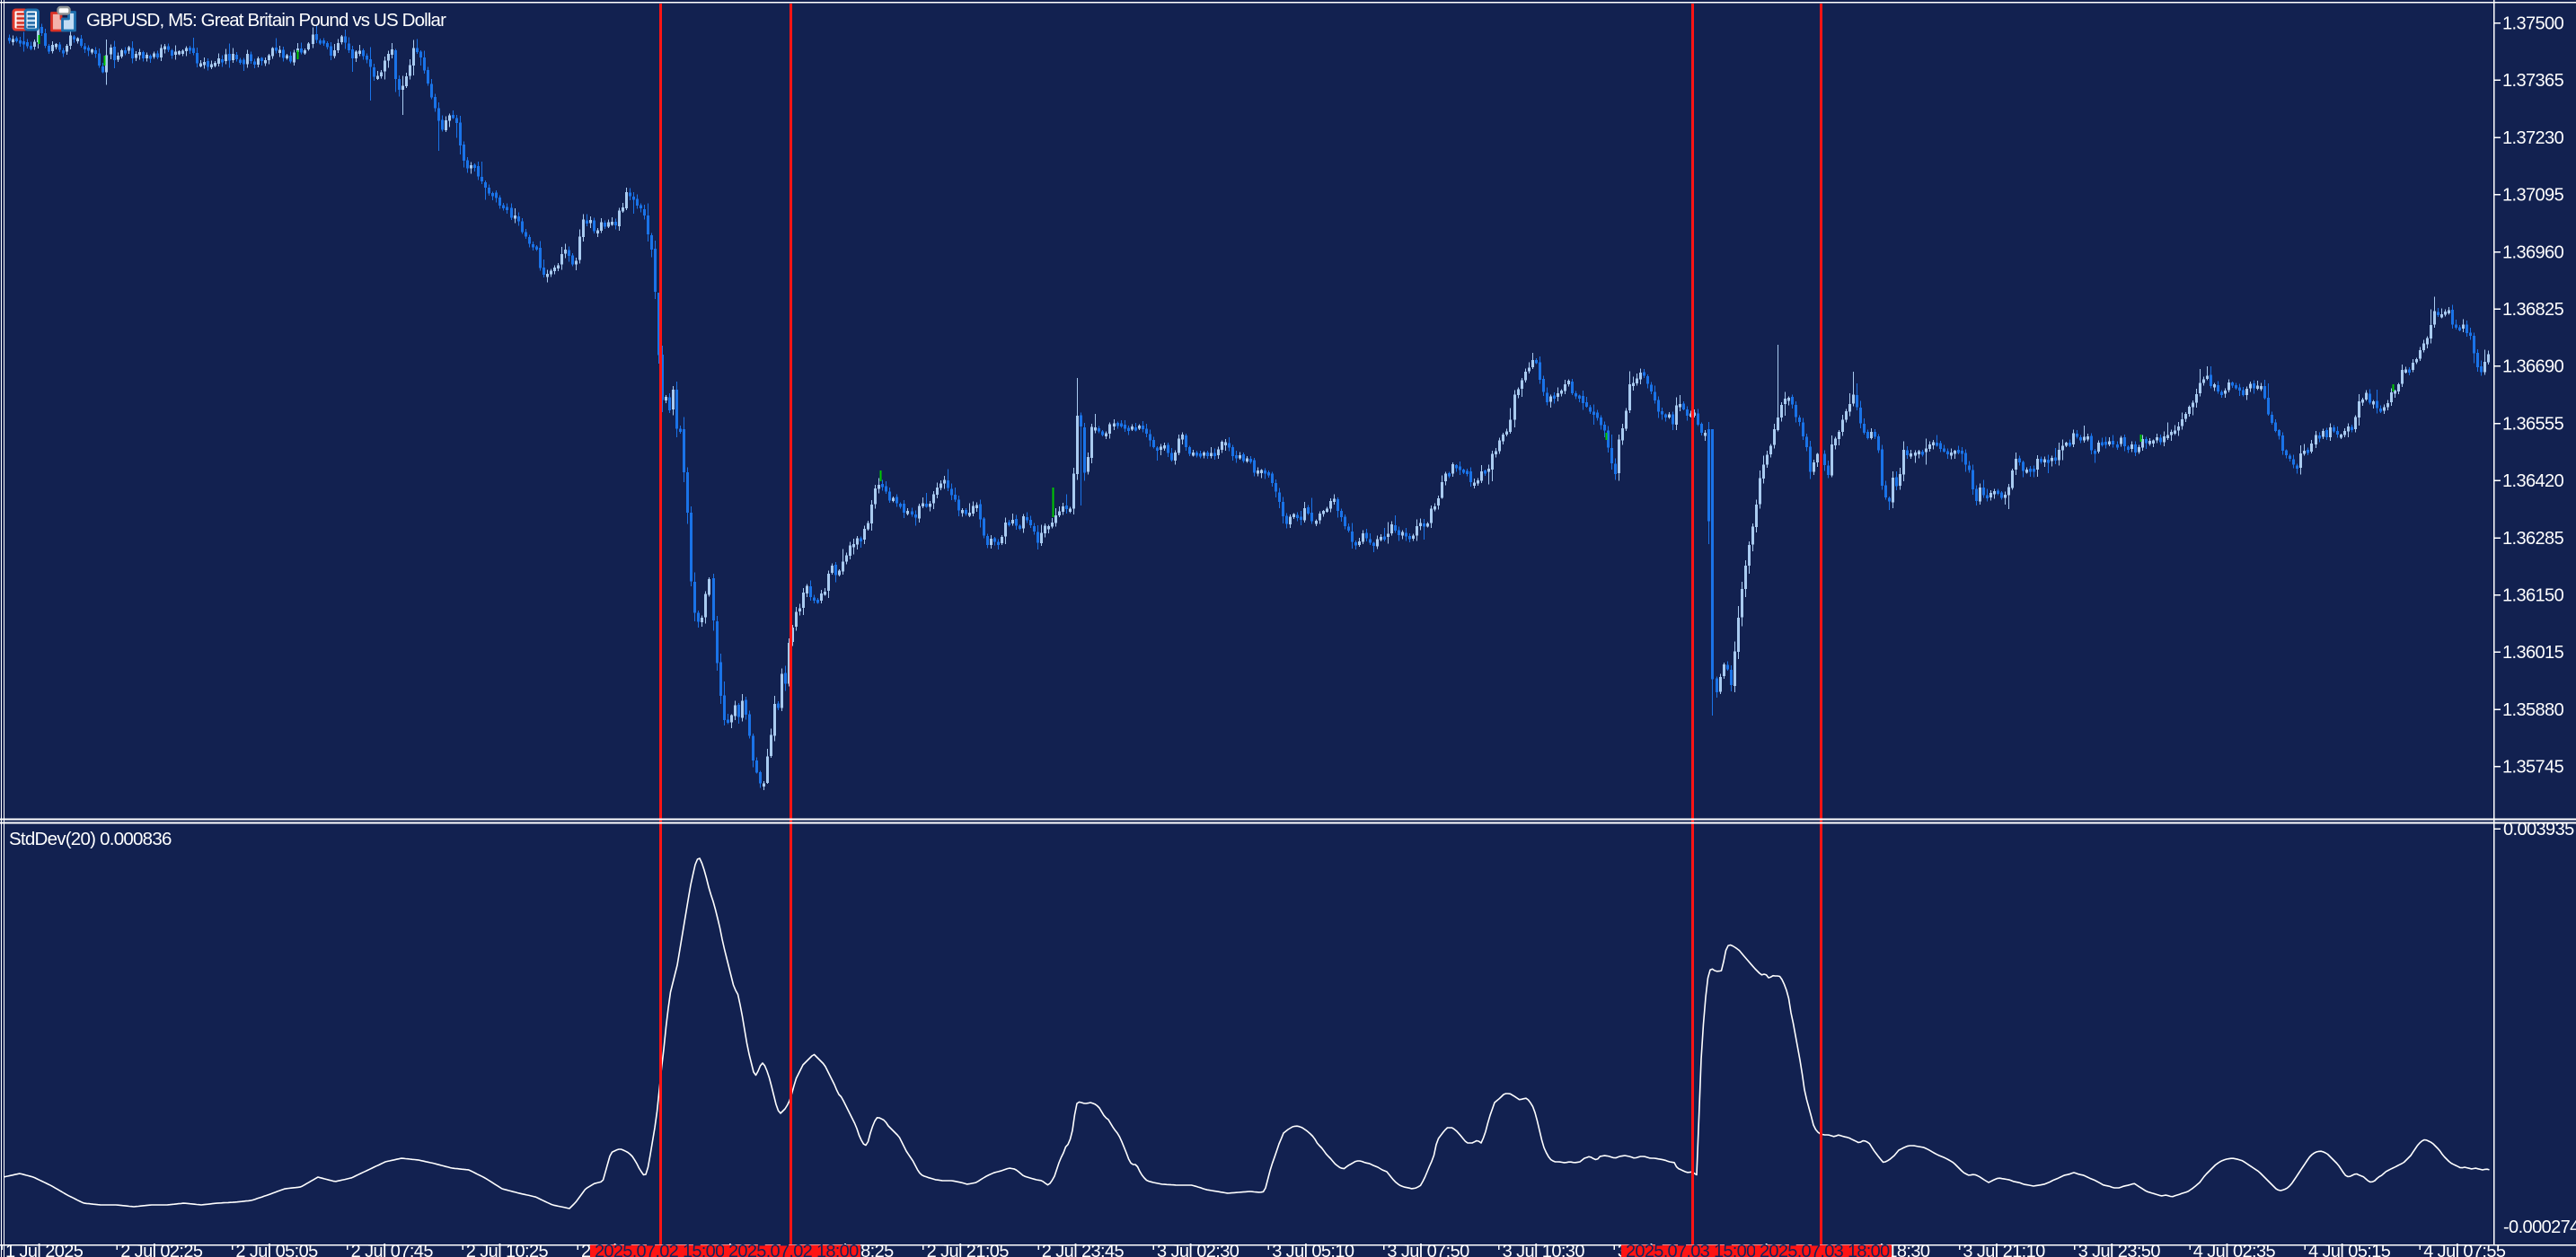 The image size is (2576, 1257). What do you see at coordinates (2539, 1227) in the screenshot?
I see `svg-text: -0.000274` at bounding box center [2539, 1227].